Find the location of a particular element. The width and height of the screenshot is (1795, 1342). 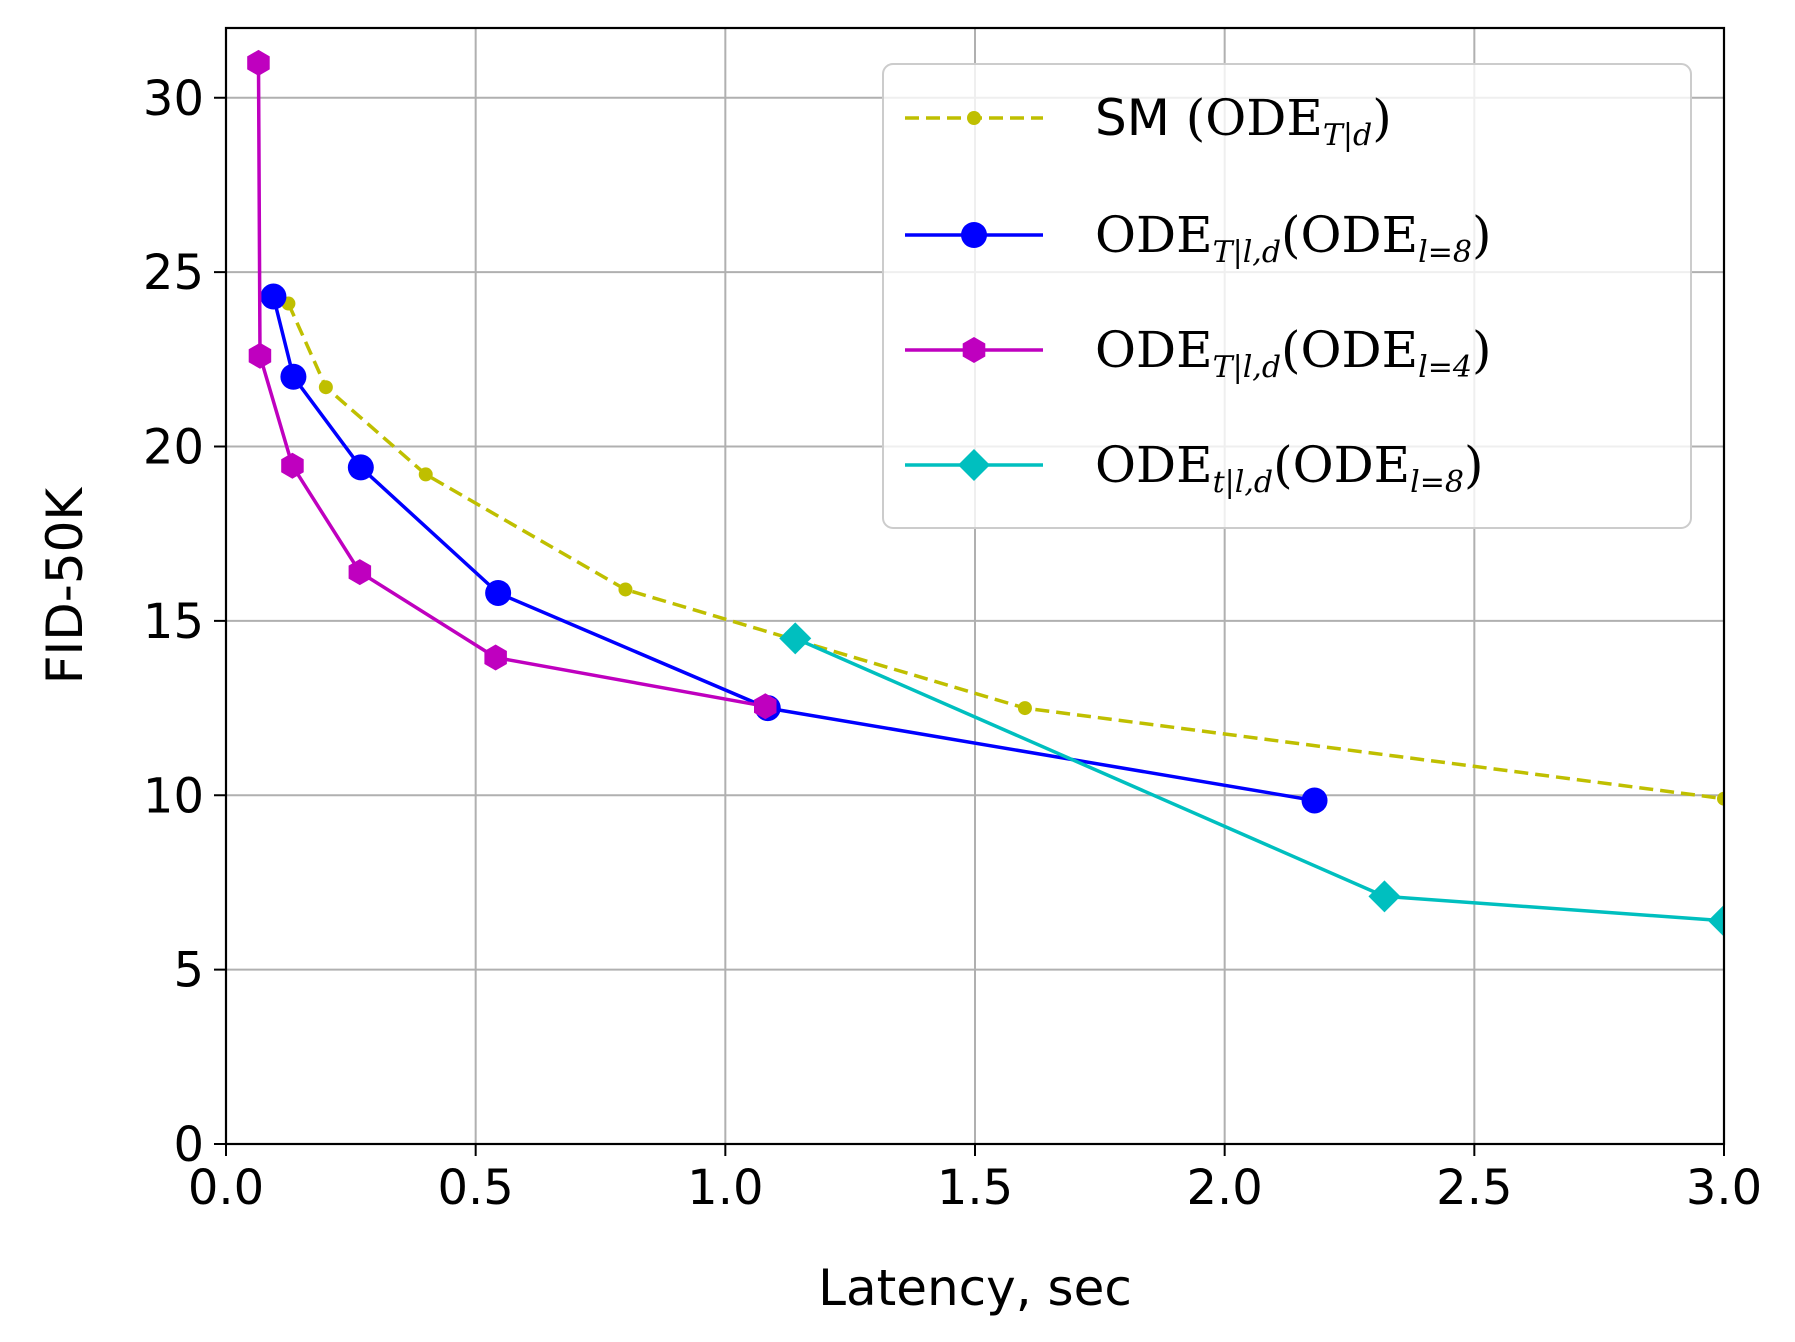

x-tick-label: 0.0 is located at coordinates (226, 1188).